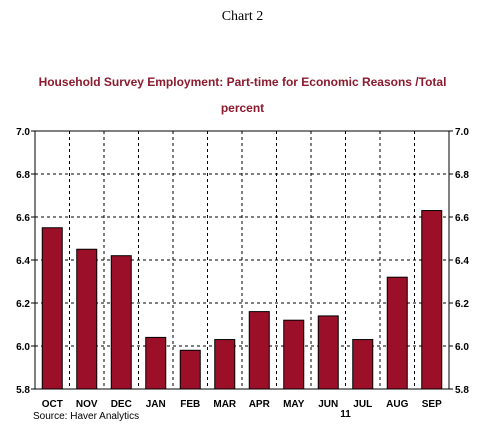  Describe the element at coordinates (52, 404) in the screenshot. I see `x-tick-label-oct: OCT` at that location.